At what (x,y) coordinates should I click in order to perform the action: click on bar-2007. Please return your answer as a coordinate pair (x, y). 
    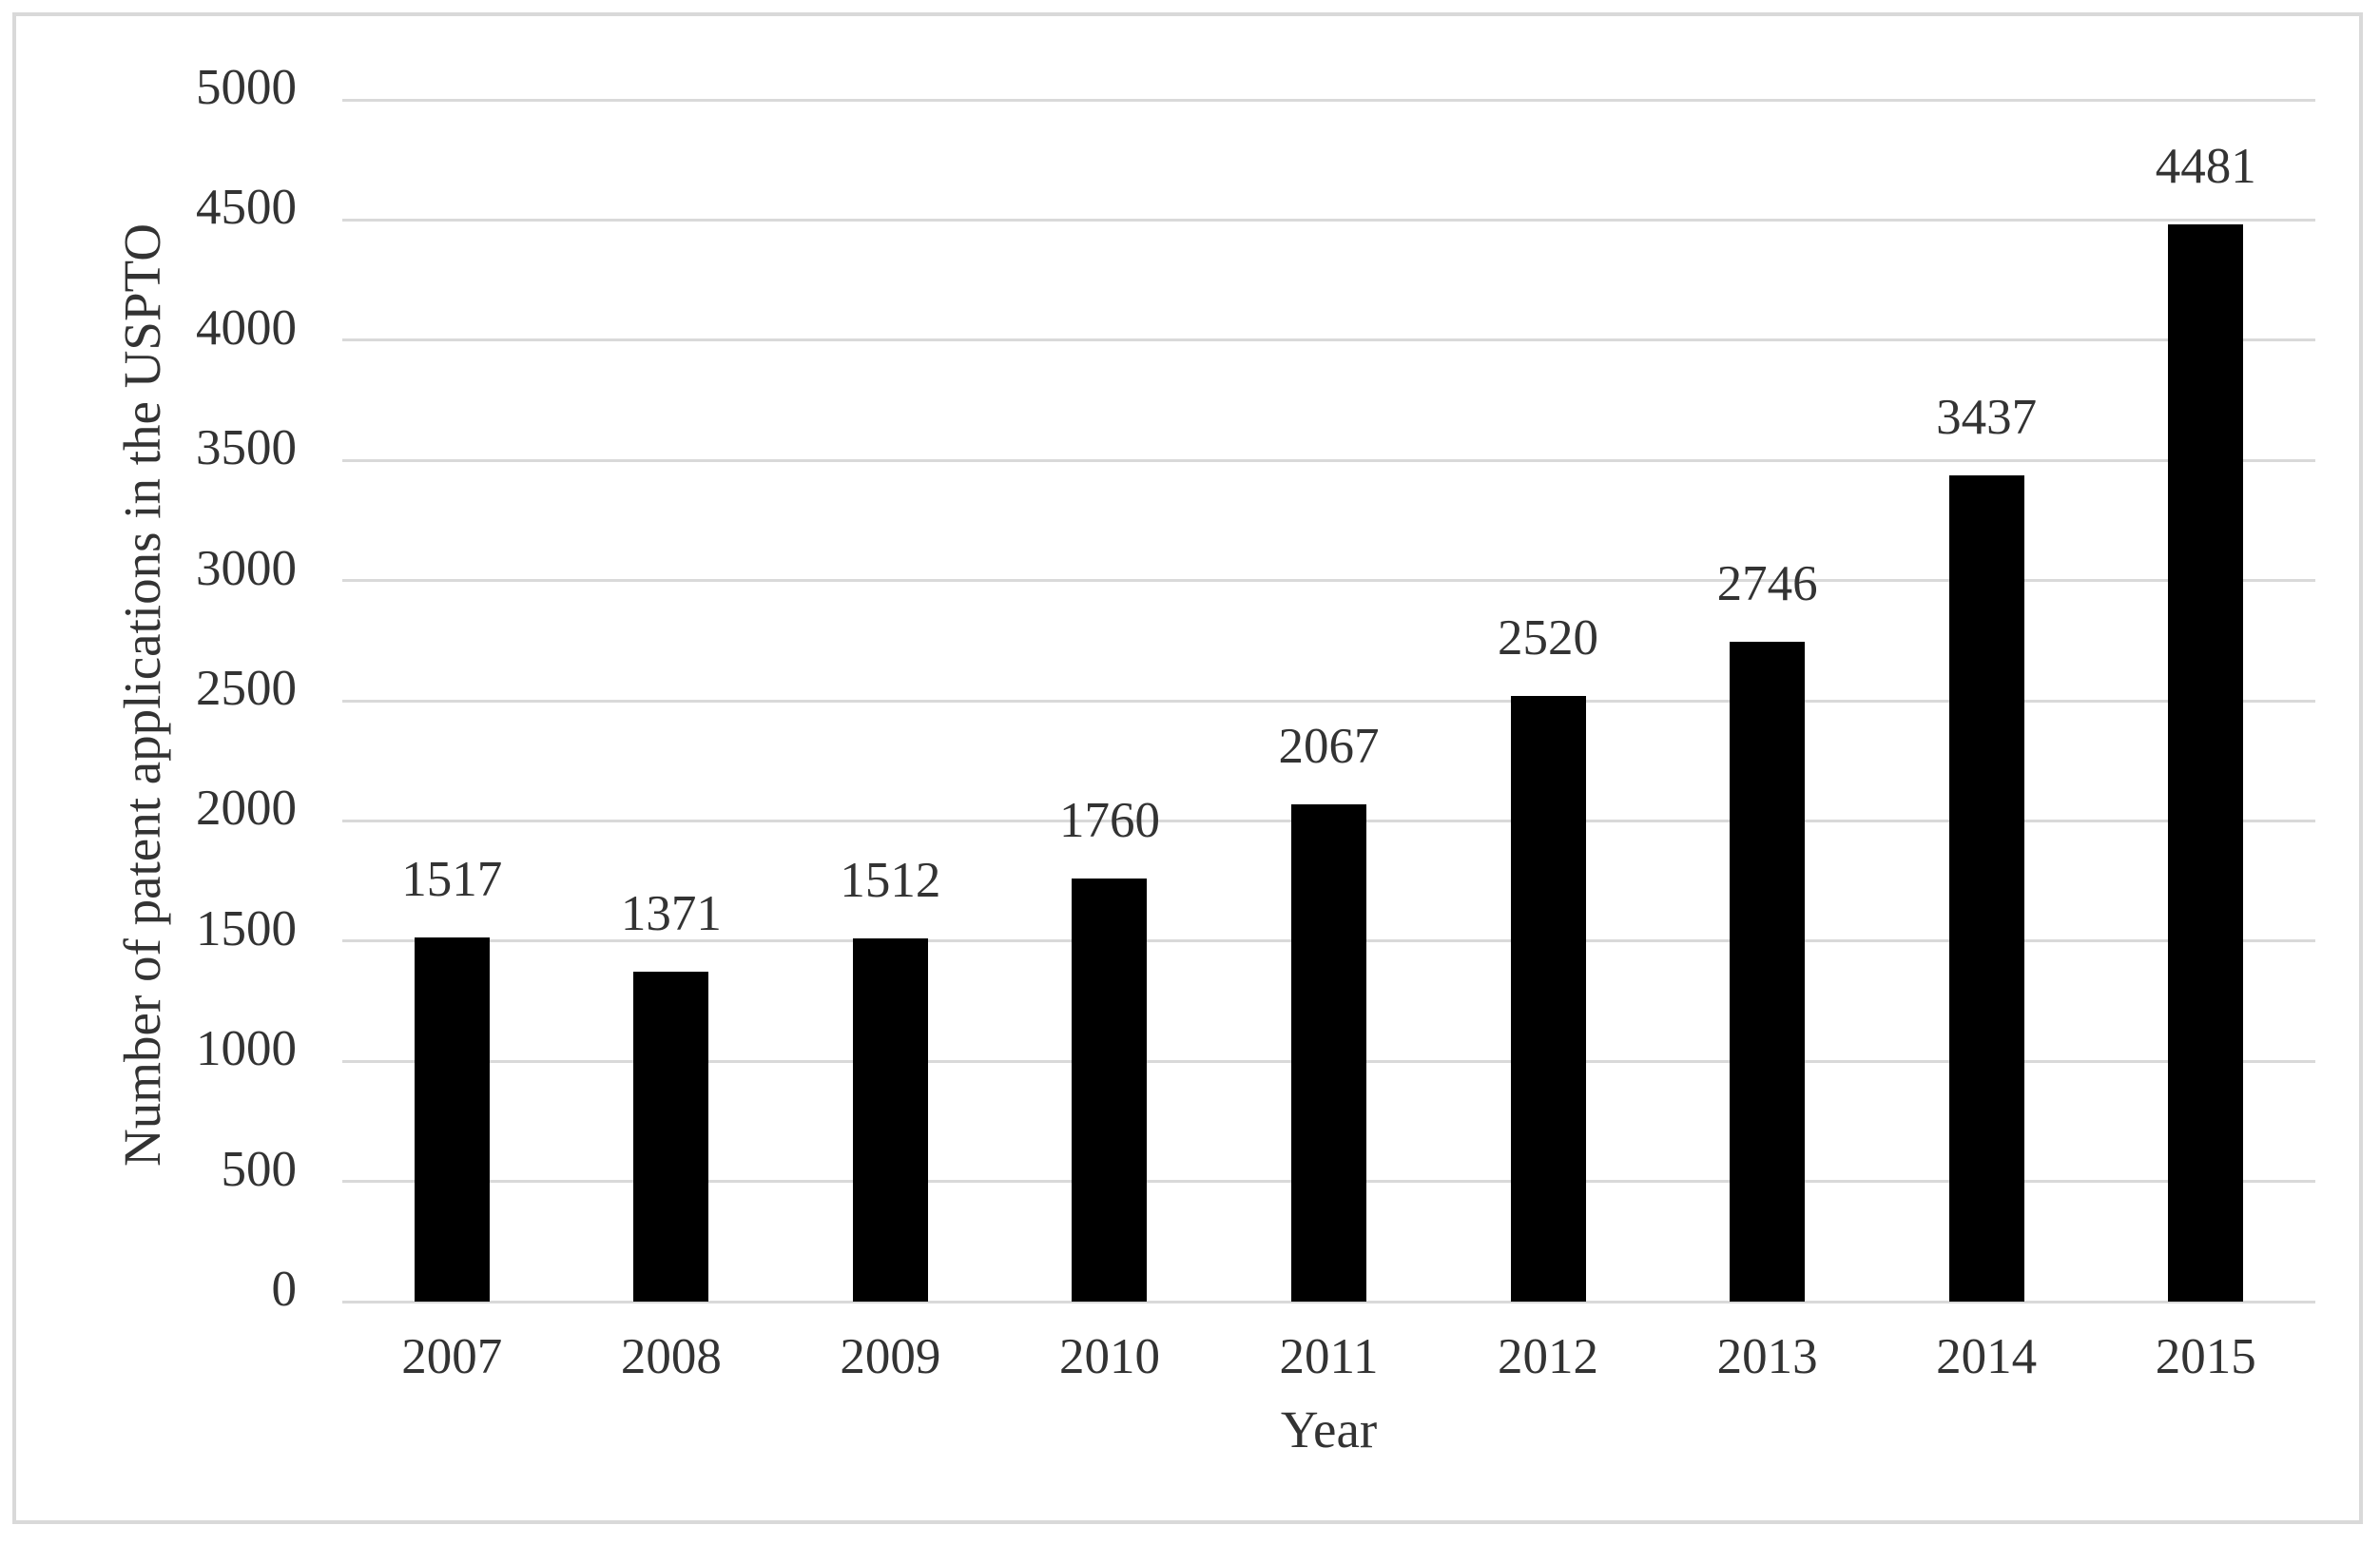
    Looking at the image, I should click on (452, 1119).